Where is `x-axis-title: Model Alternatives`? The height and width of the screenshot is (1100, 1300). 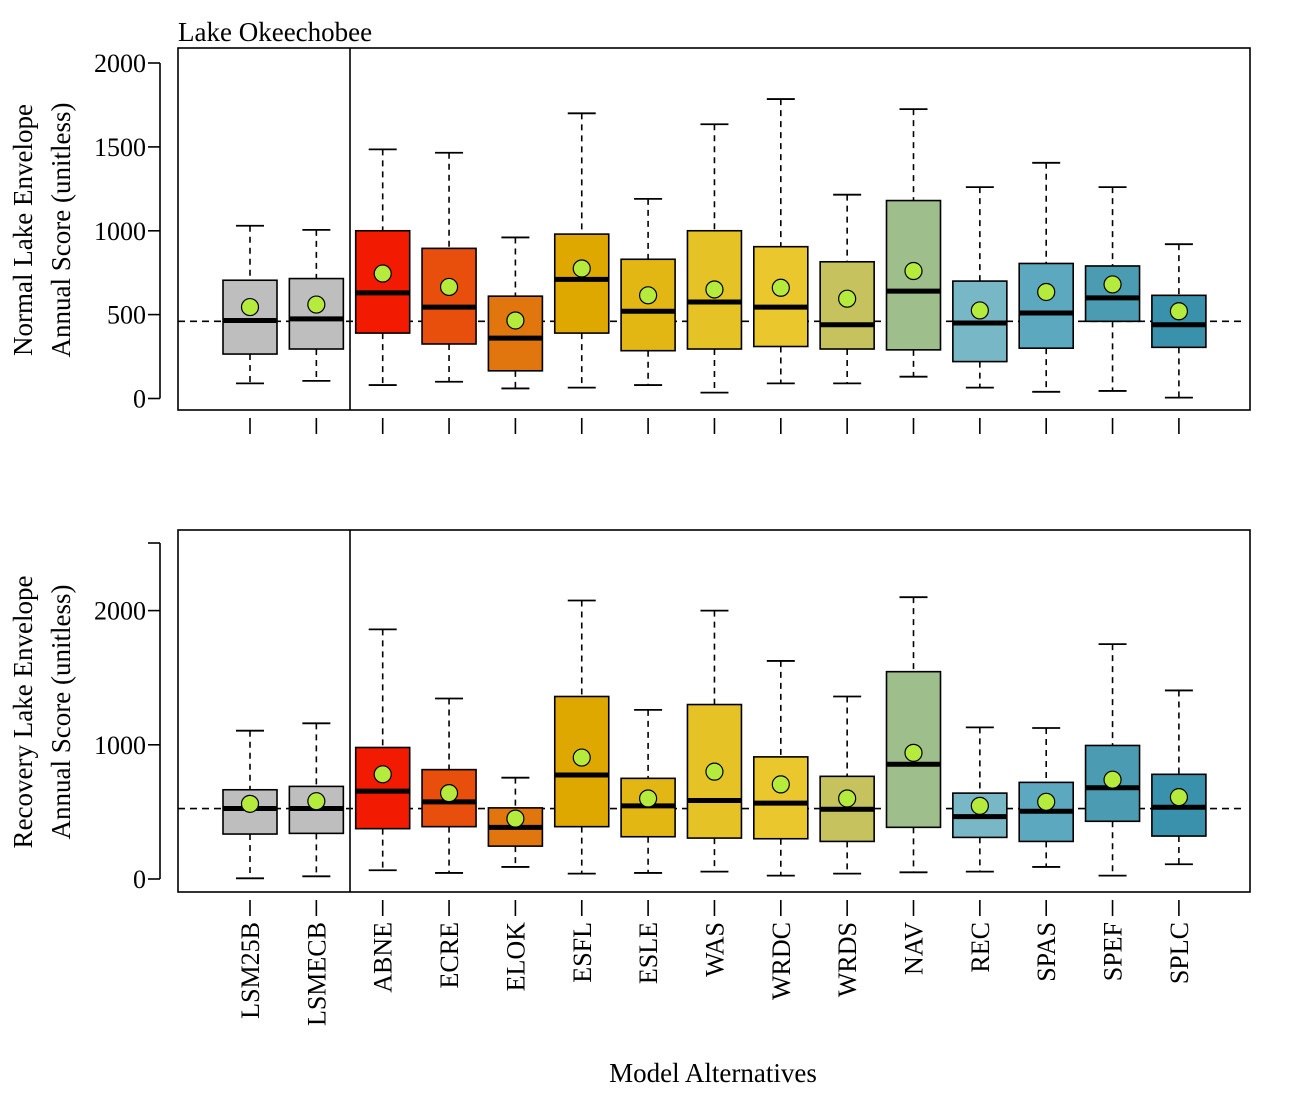 x-axis-title: Model Alternatives is located at coordinates (713, 1073).